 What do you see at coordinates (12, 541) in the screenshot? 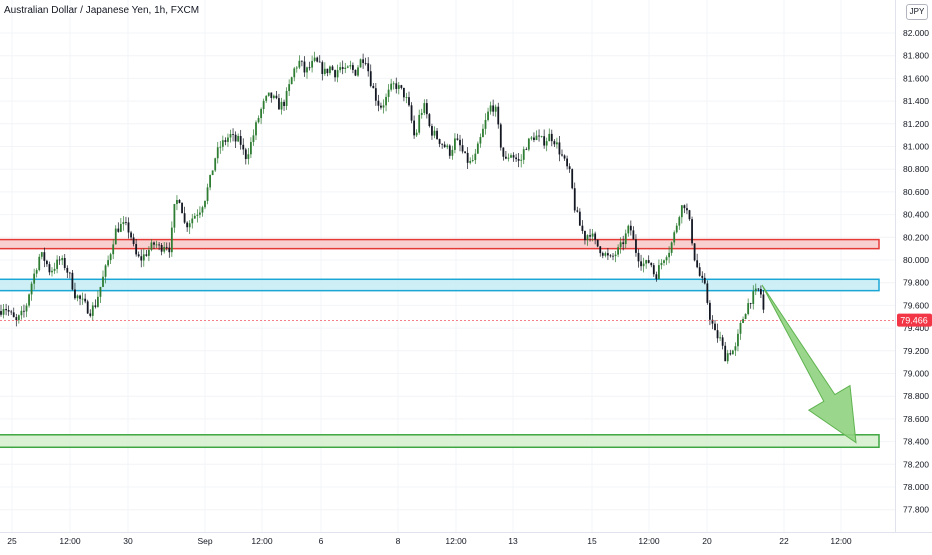
I see `time-tick-label: 25` at bounding box center [12, 541].